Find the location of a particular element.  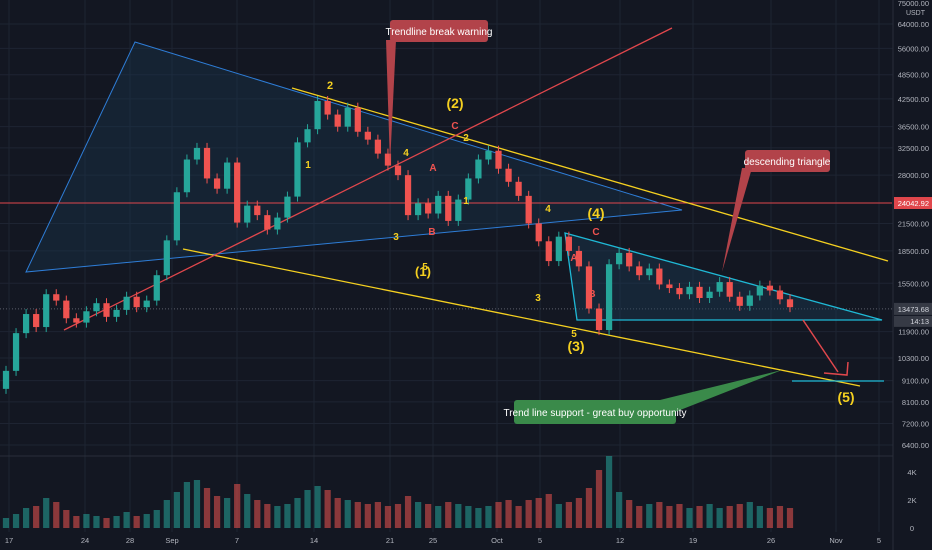

price-tick-label: 8100.00 is located at coordinates (915, 402).